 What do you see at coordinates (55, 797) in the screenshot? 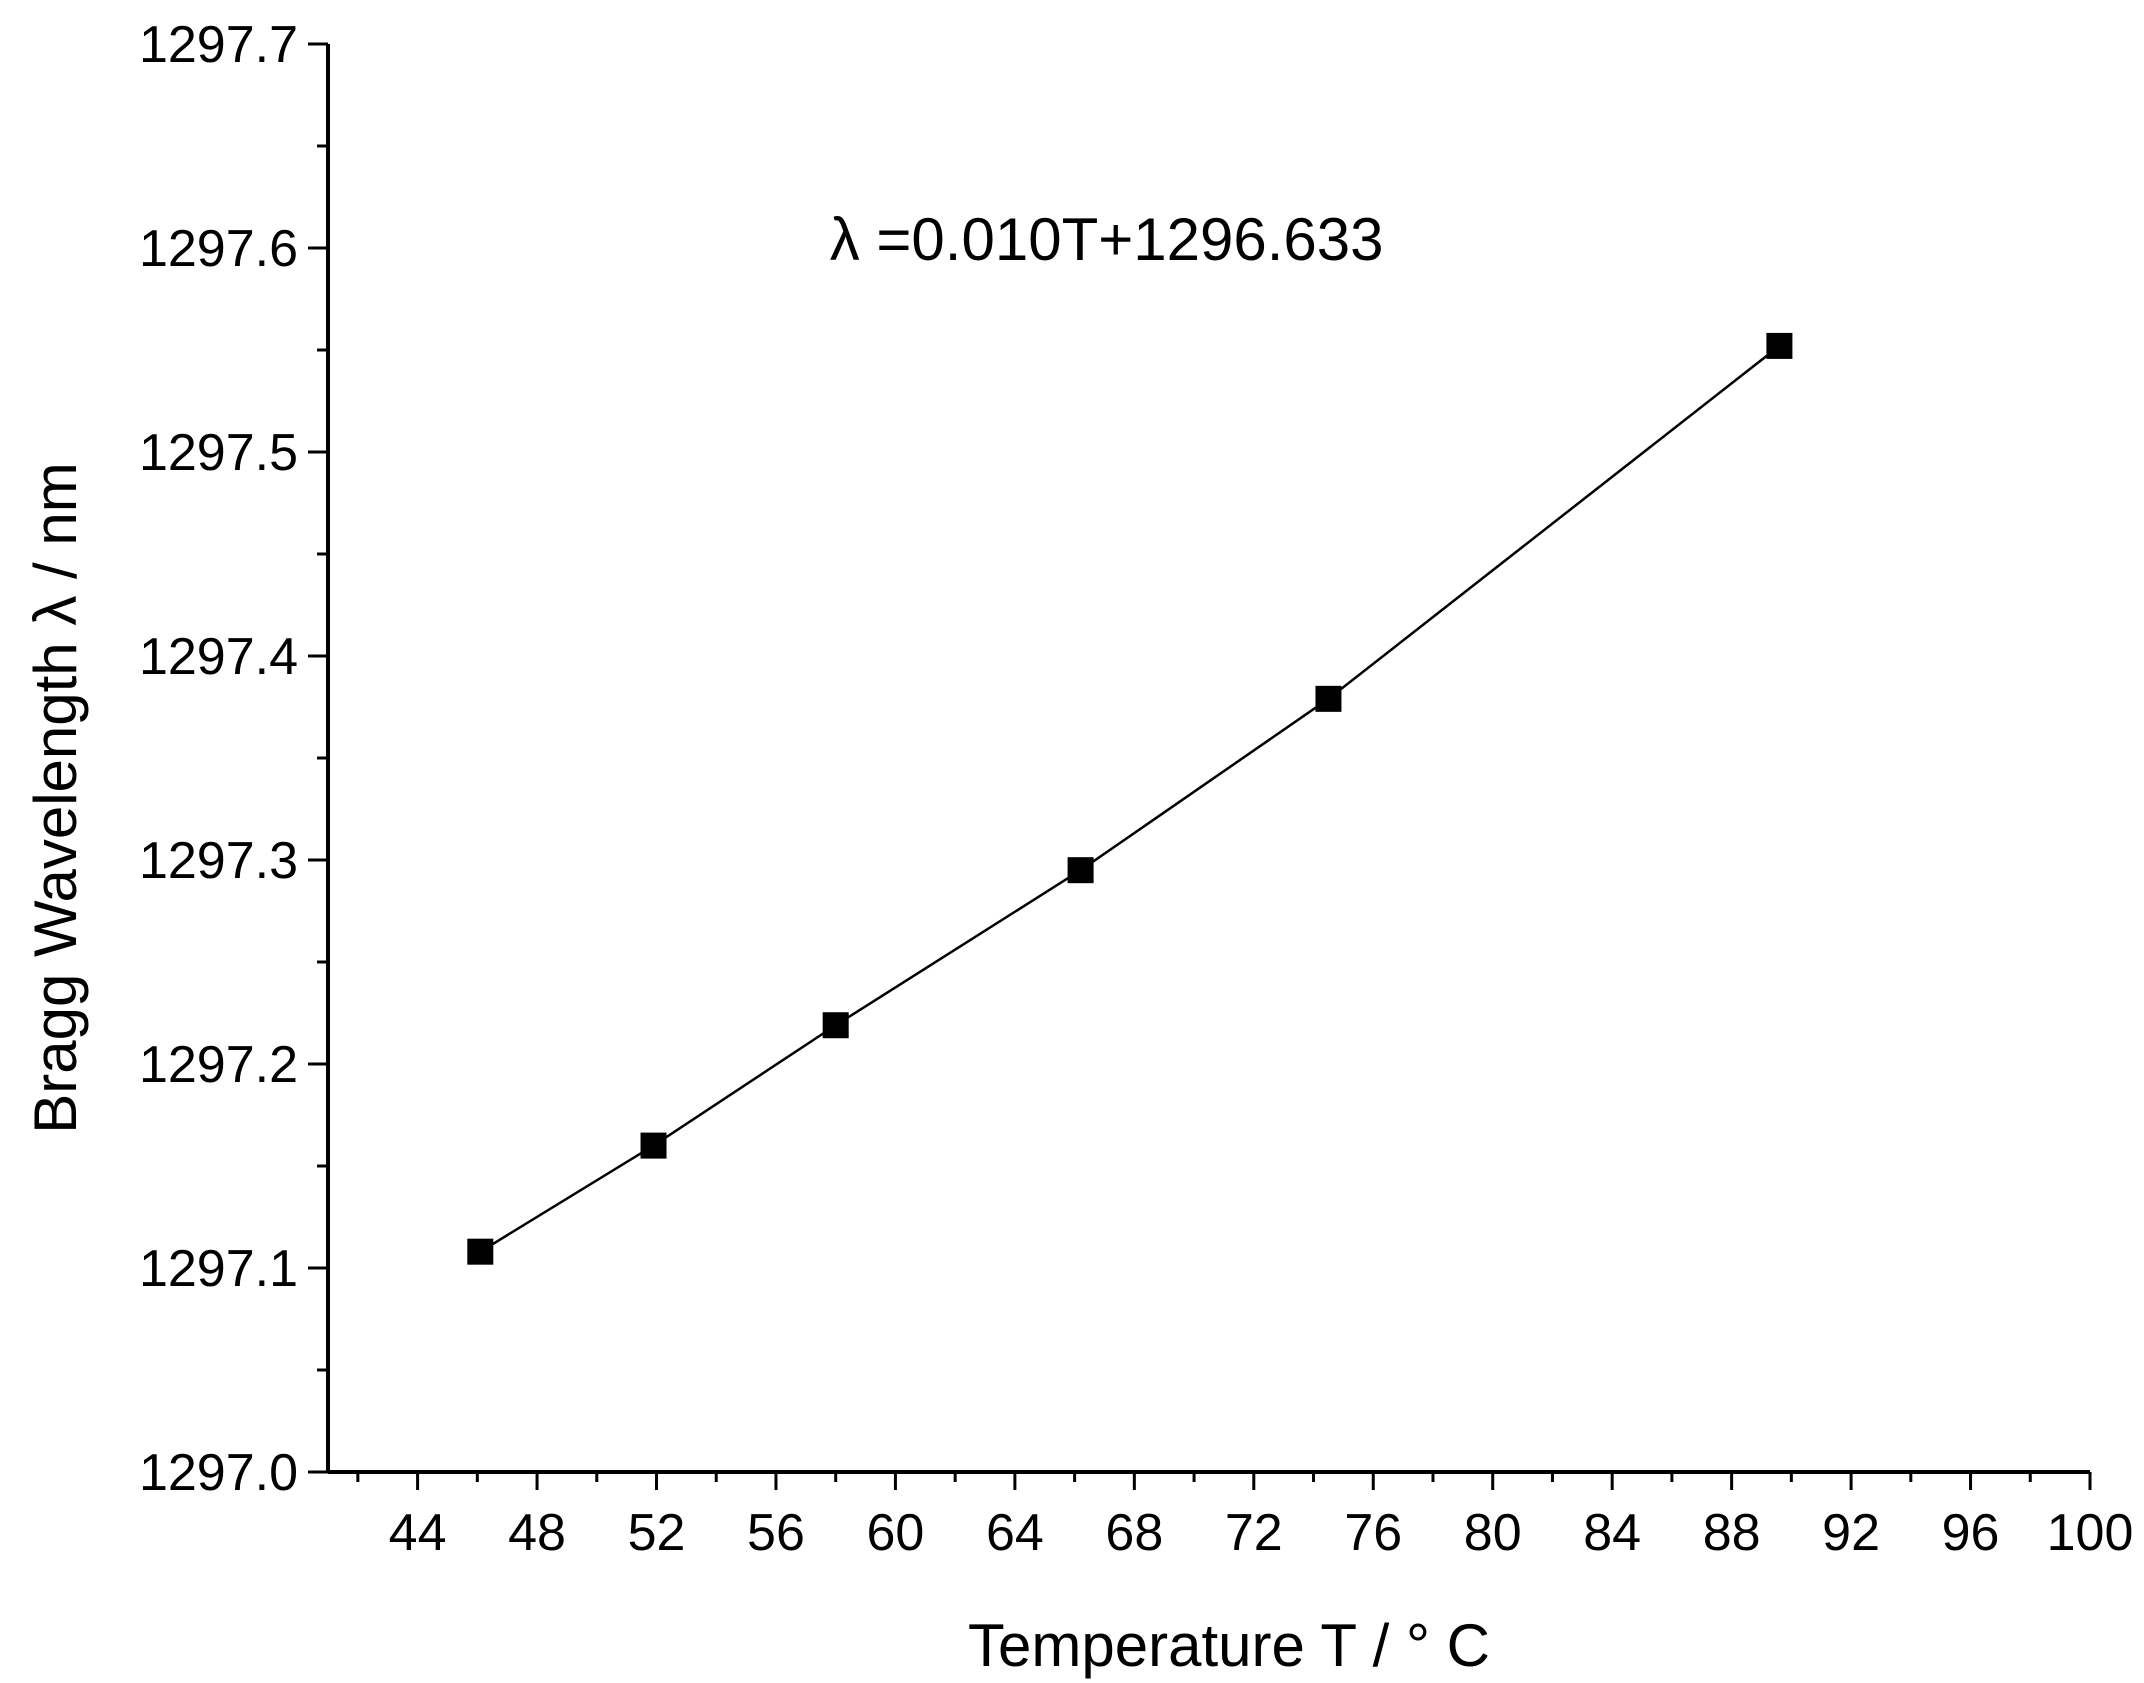
I see `y-axis-title: Bragg Wavelength λ / nm` at bounding box center [55, 797].